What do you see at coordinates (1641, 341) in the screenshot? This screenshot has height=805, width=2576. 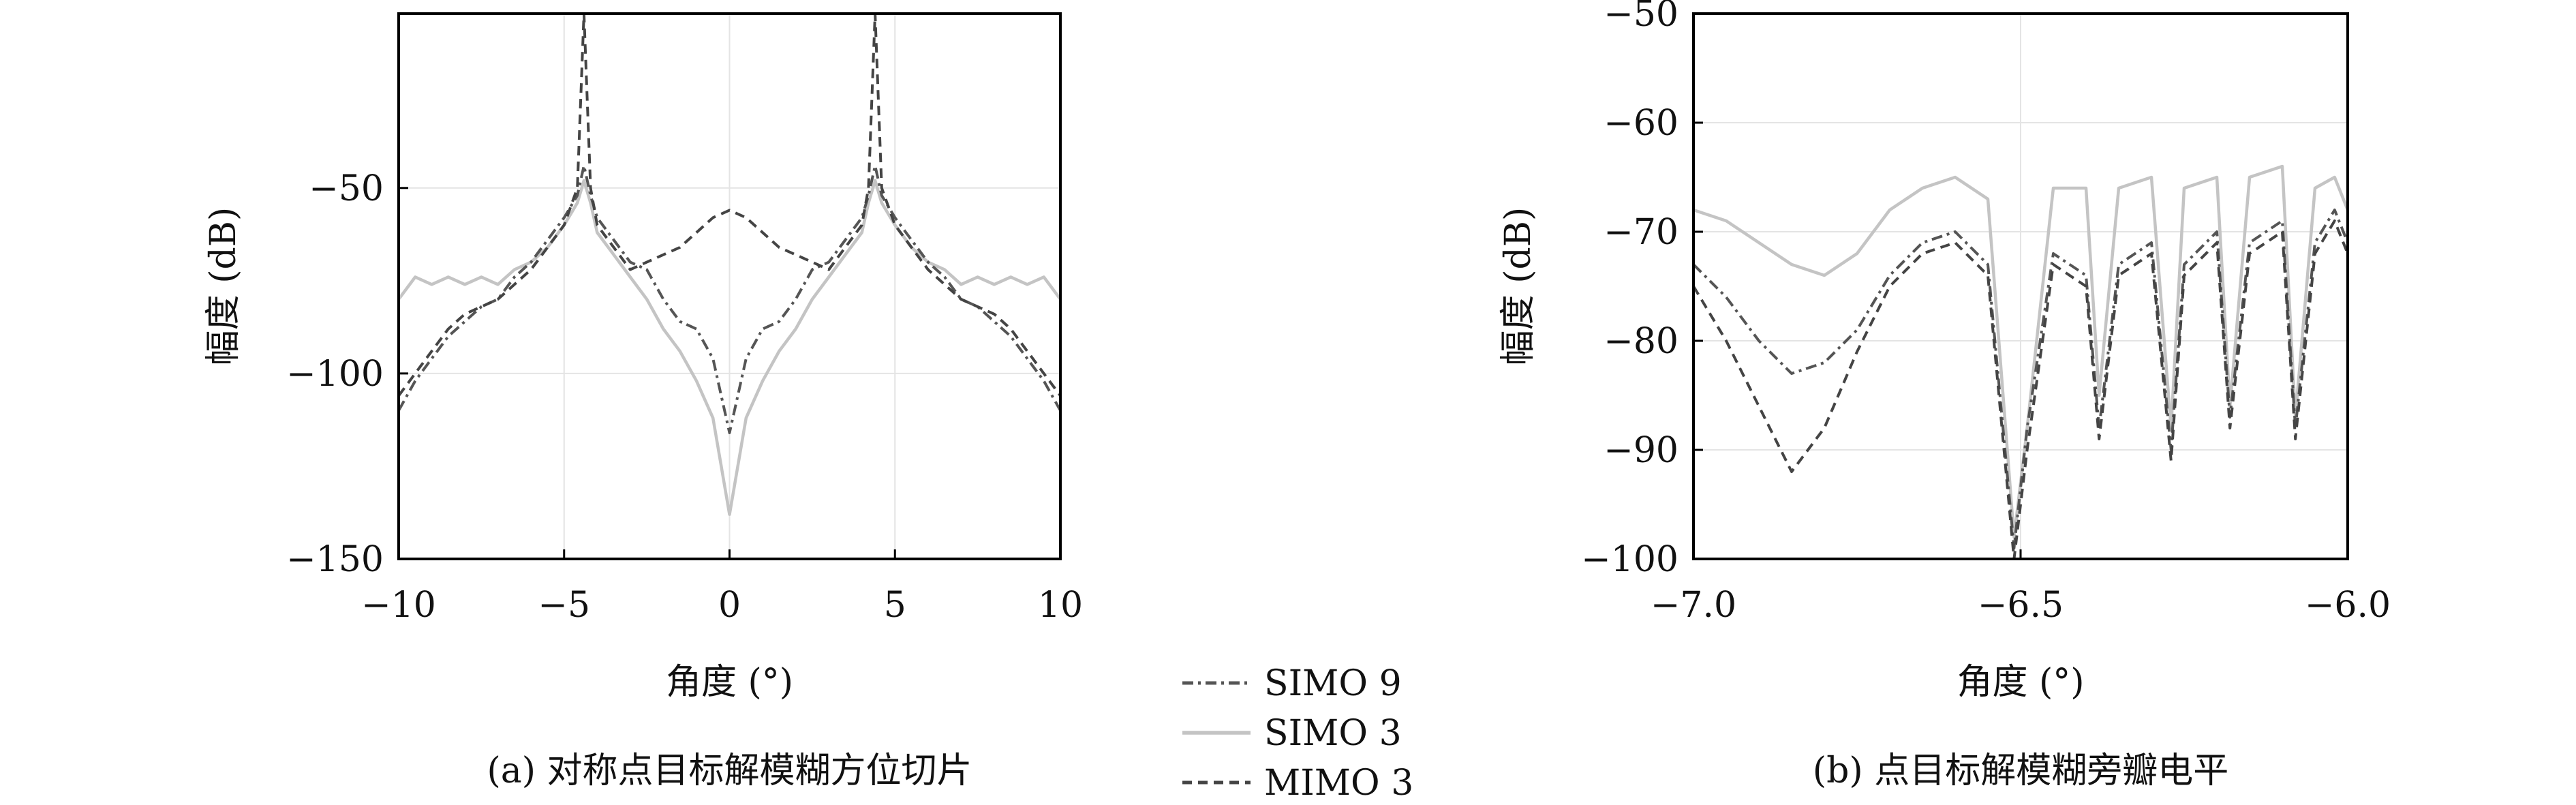 I see `b-ytick-label-2: −80` at bounding box center [1641, 341].